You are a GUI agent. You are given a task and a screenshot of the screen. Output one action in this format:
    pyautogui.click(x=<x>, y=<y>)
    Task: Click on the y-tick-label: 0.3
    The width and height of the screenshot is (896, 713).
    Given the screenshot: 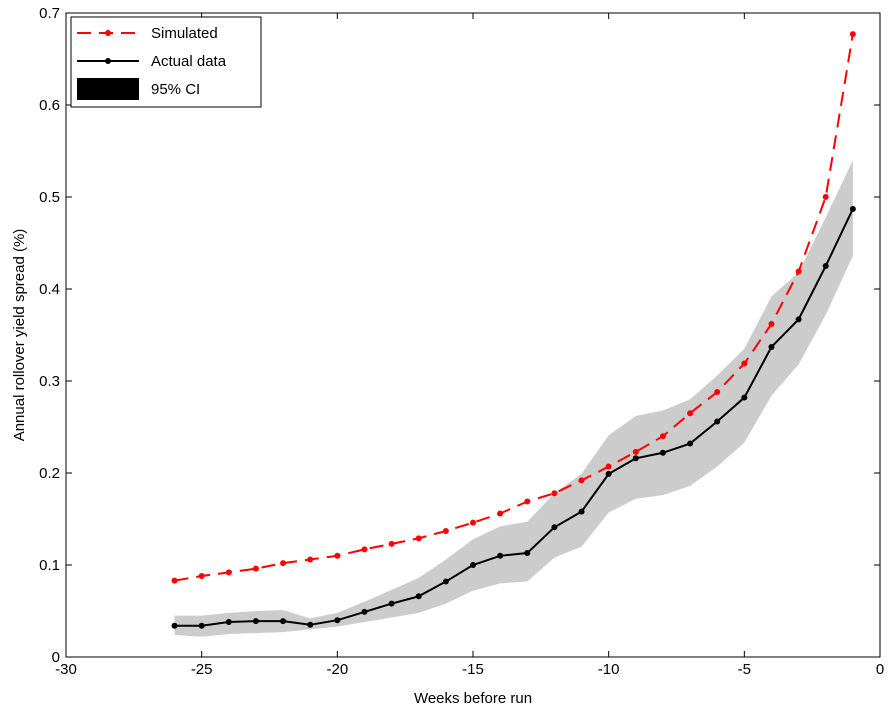 What is the action you would take?
    pyautogui.click(x=49, y=381)
    